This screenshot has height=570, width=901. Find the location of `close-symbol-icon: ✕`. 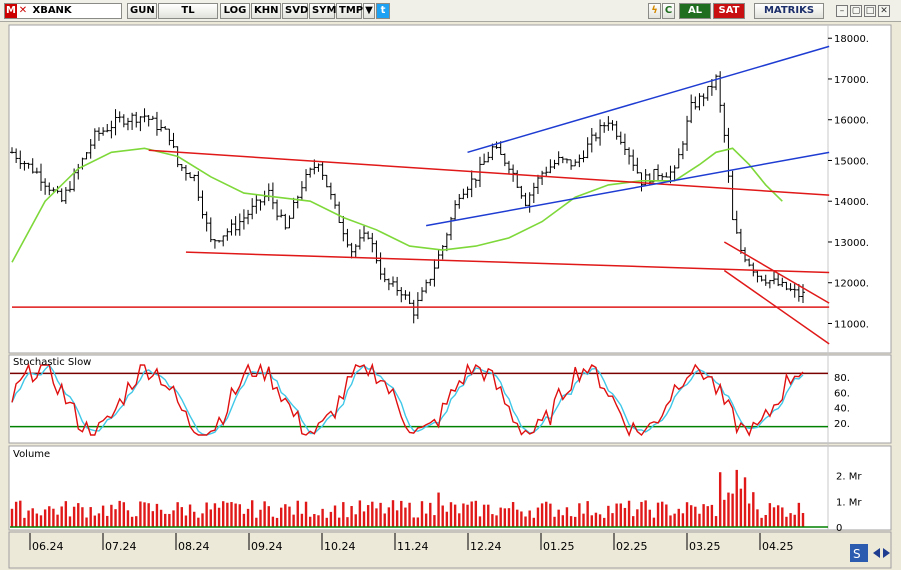

close-symbol-icon: ✕ is located at coordinates (23, 11).